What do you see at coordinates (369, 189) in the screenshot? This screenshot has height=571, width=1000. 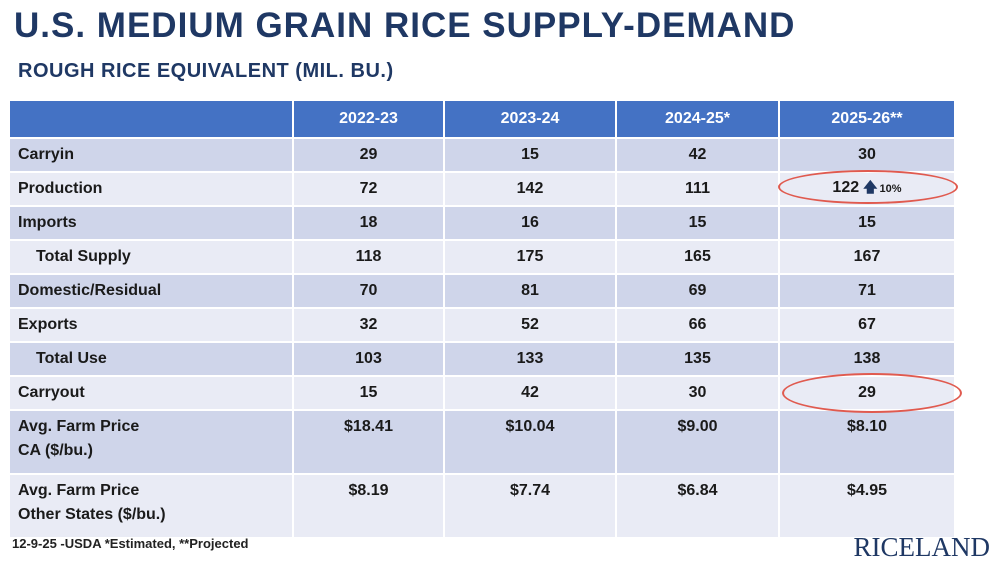 I see `table-cell: 72` at bounding box center [369, 189].